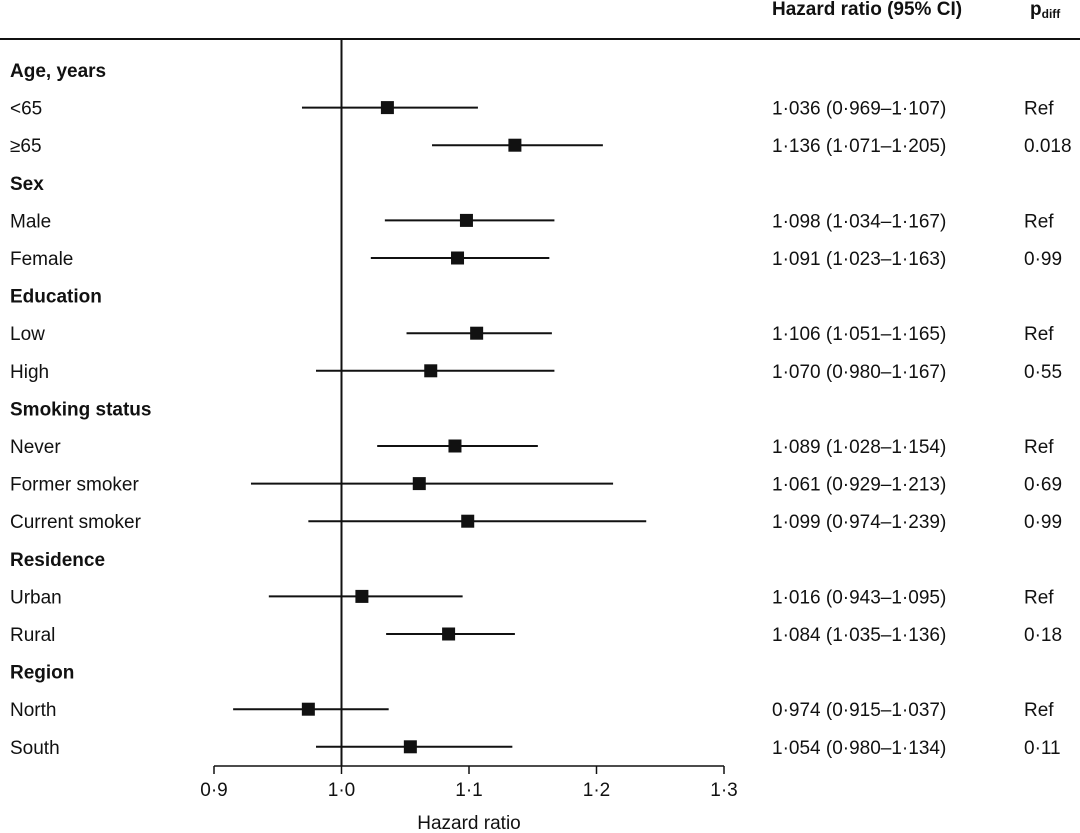  Describe the element at coordinates (468, 790) in the screenshot. I see `x-tick-label: 1·1` at that location.